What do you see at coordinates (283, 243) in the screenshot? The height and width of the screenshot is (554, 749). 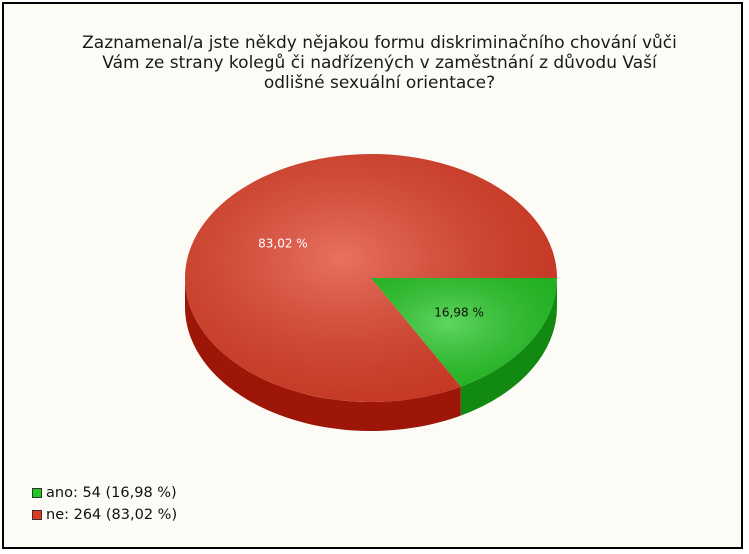 I see `pie-label-ne: 83,02 %` at bounding box center [283, 243].